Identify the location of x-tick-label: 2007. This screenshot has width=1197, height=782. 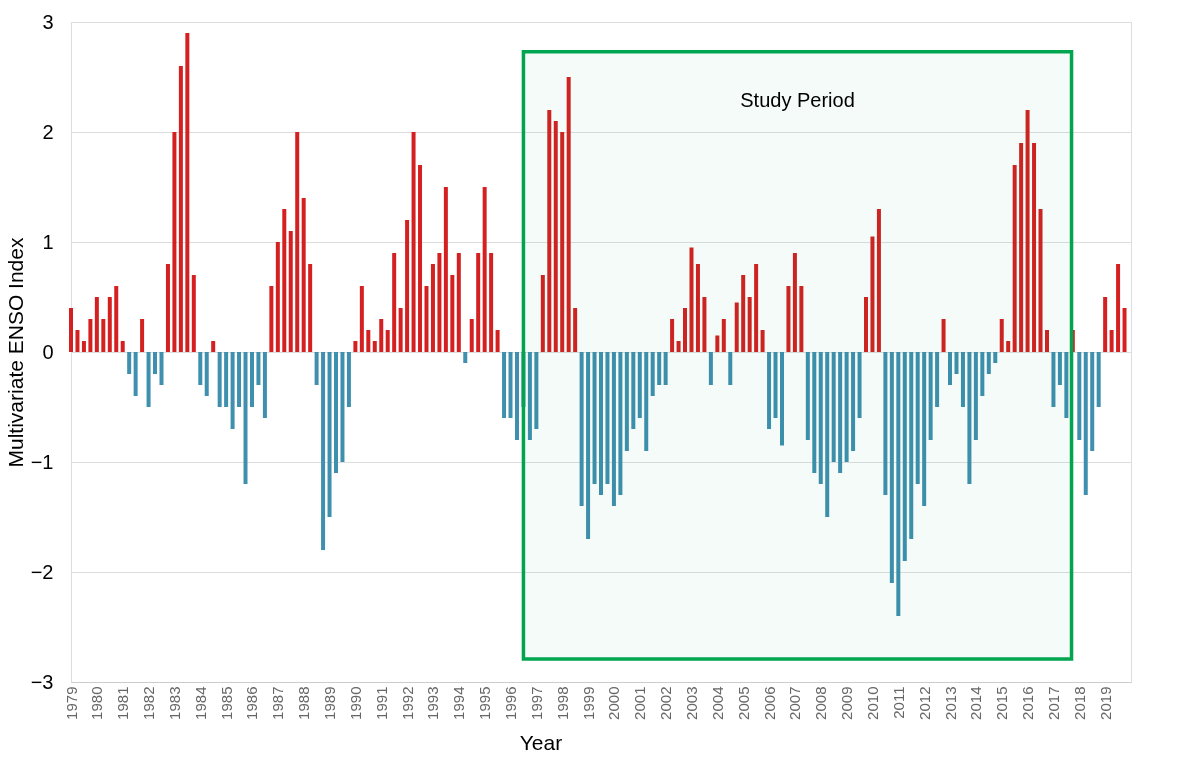
(795, 703).